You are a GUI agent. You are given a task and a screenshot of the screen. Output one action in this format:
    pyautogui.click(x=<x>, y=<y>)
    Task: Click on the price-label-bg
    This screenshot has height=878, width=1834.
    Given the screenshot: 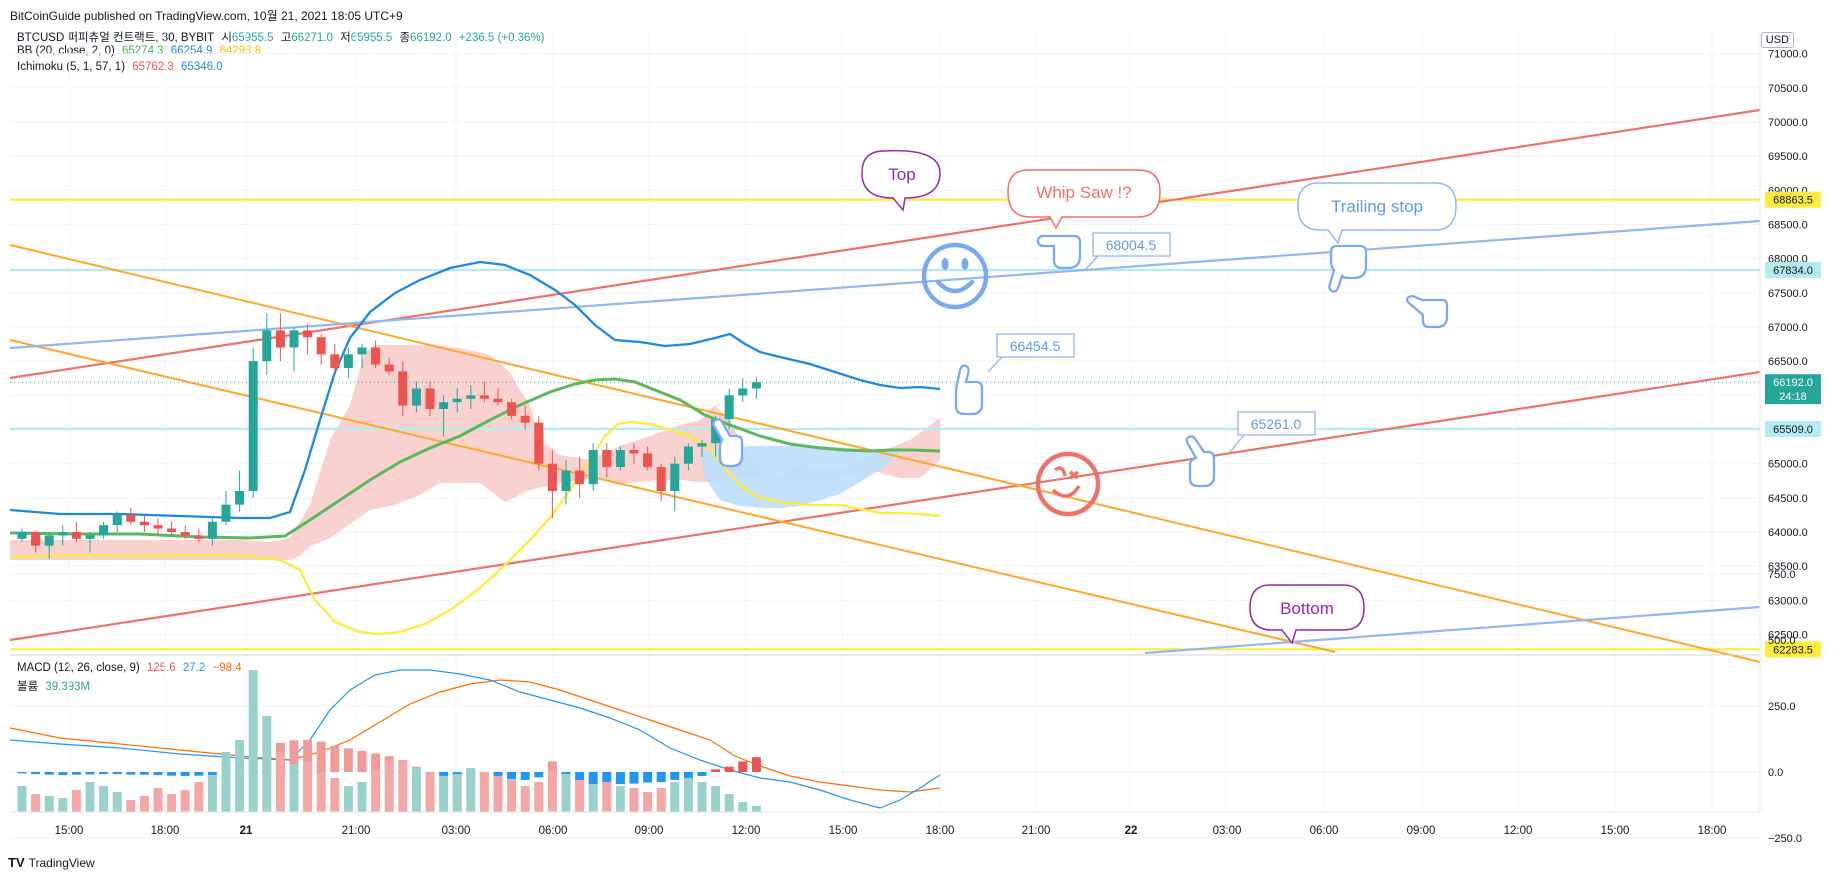 What is the action you would take?
    pyautogui.click(x=1793, y=270)
    